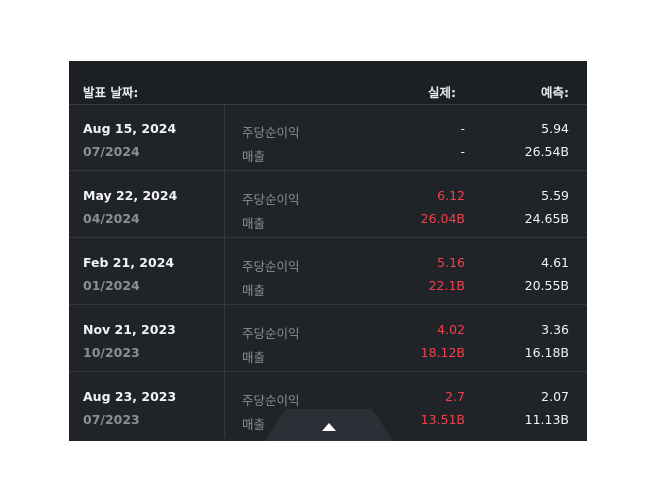 The height and width of the screenshot is (504, 660). I want to click on chevron-up-icon, so click(329, 427).